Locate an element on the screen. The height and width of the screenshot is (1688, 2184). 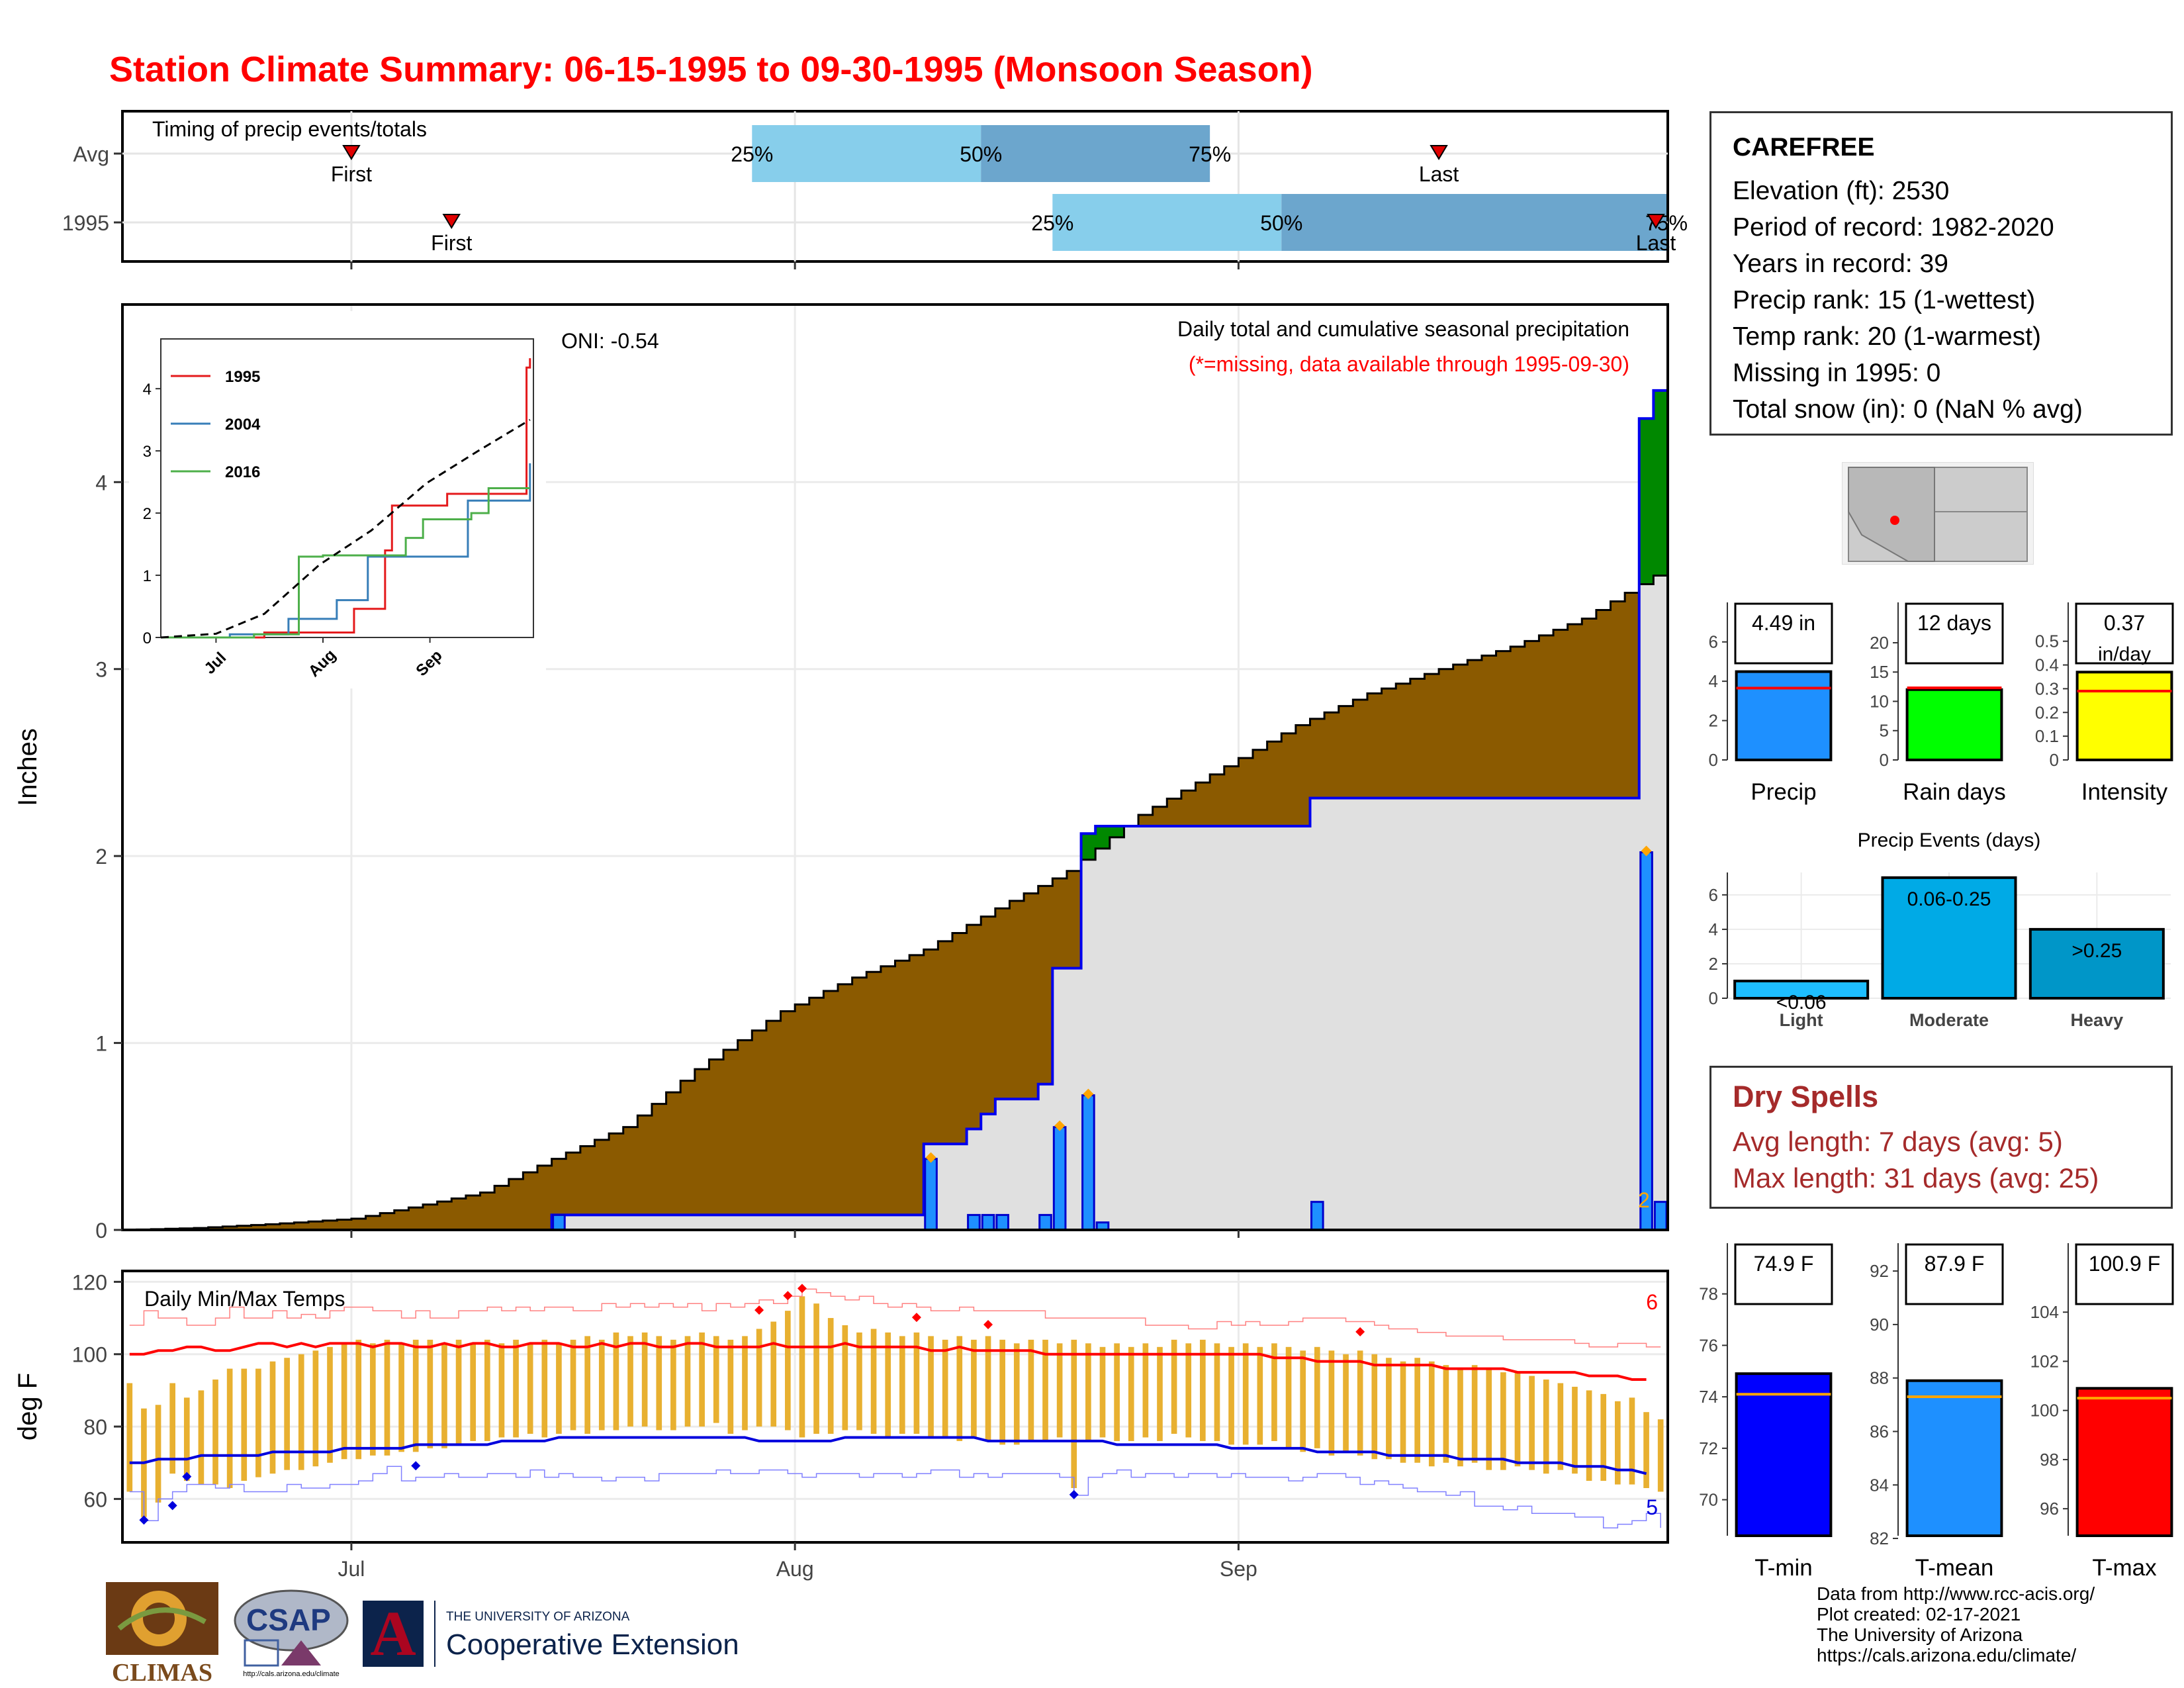
mini-y-tick-label: 10 is located at coordinates (1880, 701).